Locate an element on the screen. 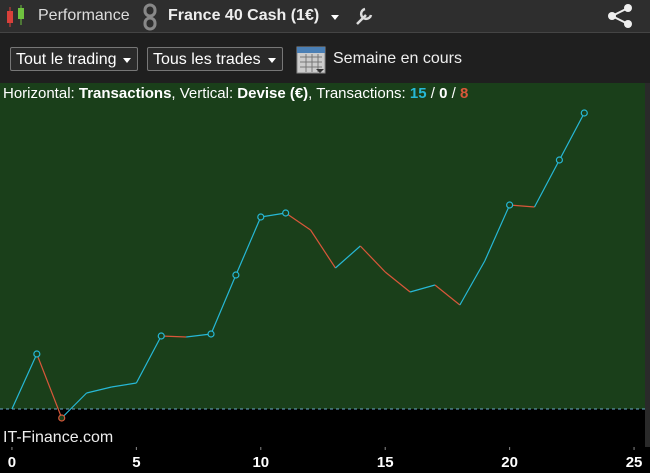 This screenshot has width=650, height=473. x-tick-label: 25 is located at coordinates (634, 462).